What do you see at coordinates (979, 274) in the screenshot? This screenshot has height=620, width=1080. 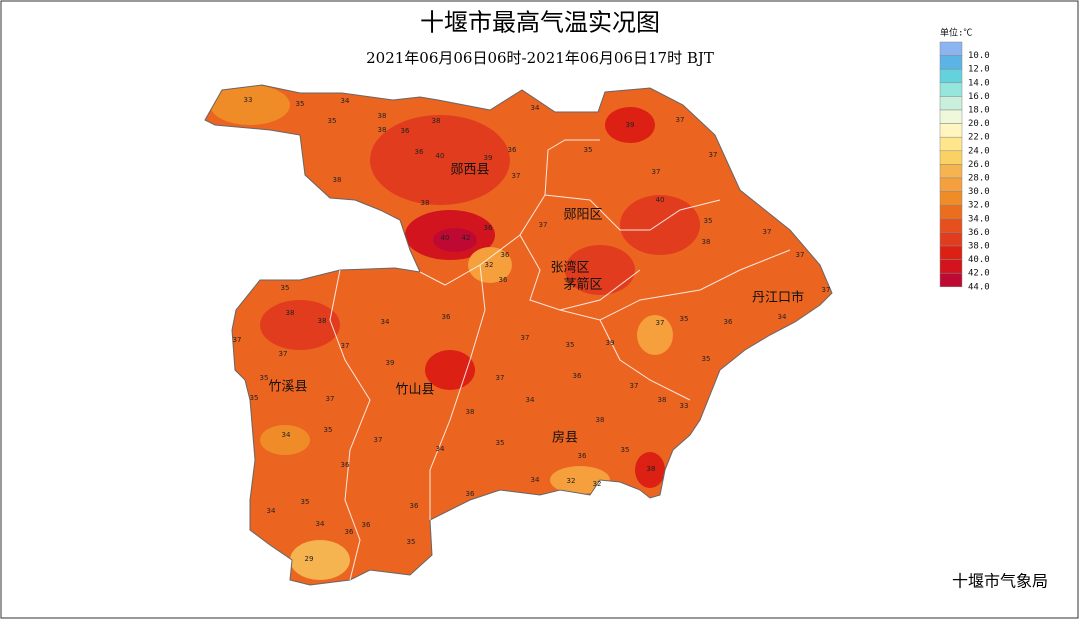 I see `legend-label: 42.0` at bounding box center [979, 274].